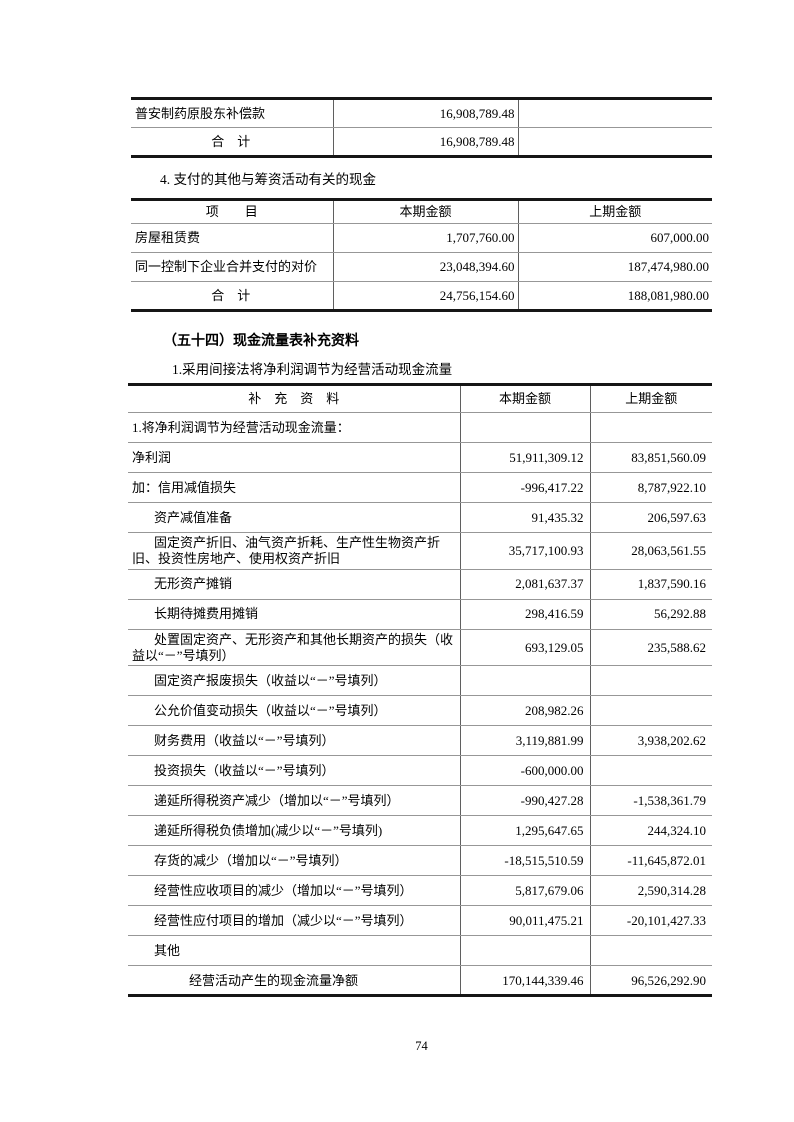  I want to click on item-cell: 长期待摊费用摊销, so click(294, 614).